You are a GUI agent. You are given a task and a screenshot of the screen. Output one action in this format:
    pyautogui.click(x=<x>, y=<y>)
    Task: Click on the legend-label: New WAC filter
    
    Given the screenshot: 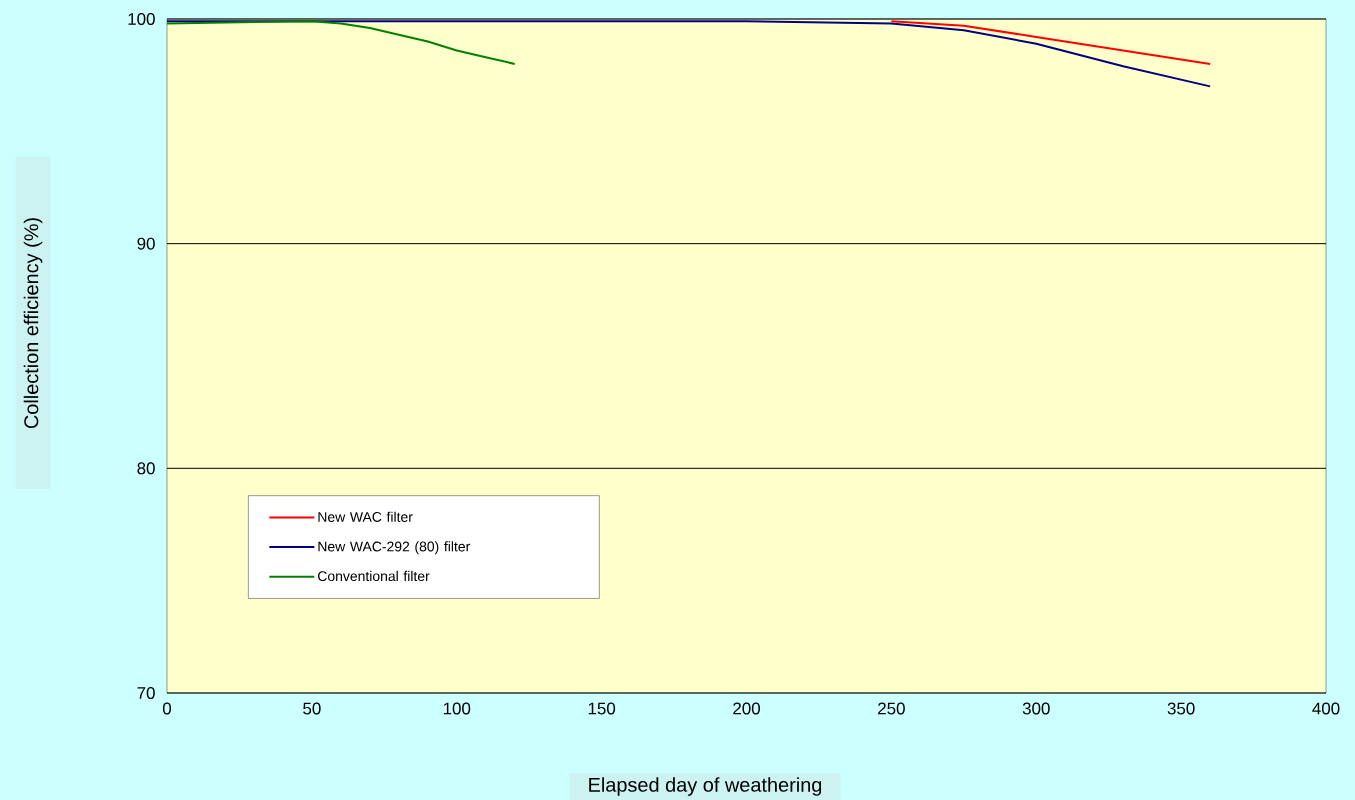 What is the action you would take?
    pyautogui.click(x=365, y=516)
    